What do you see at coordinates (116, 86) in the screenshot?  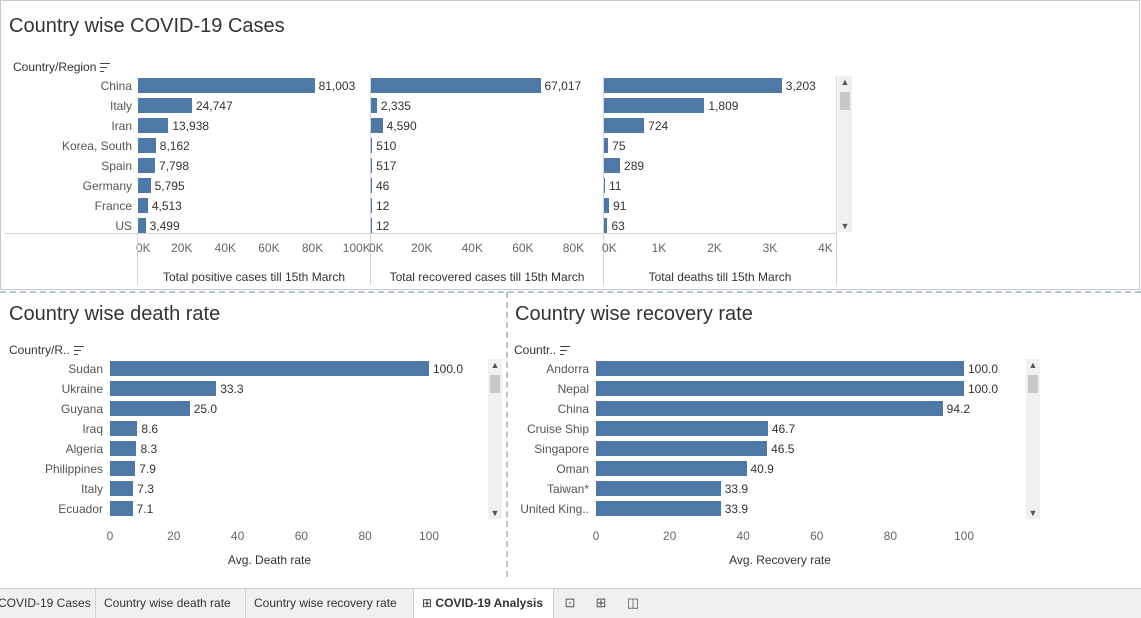 I see `country-label: China` at bounding box center [116, 86].